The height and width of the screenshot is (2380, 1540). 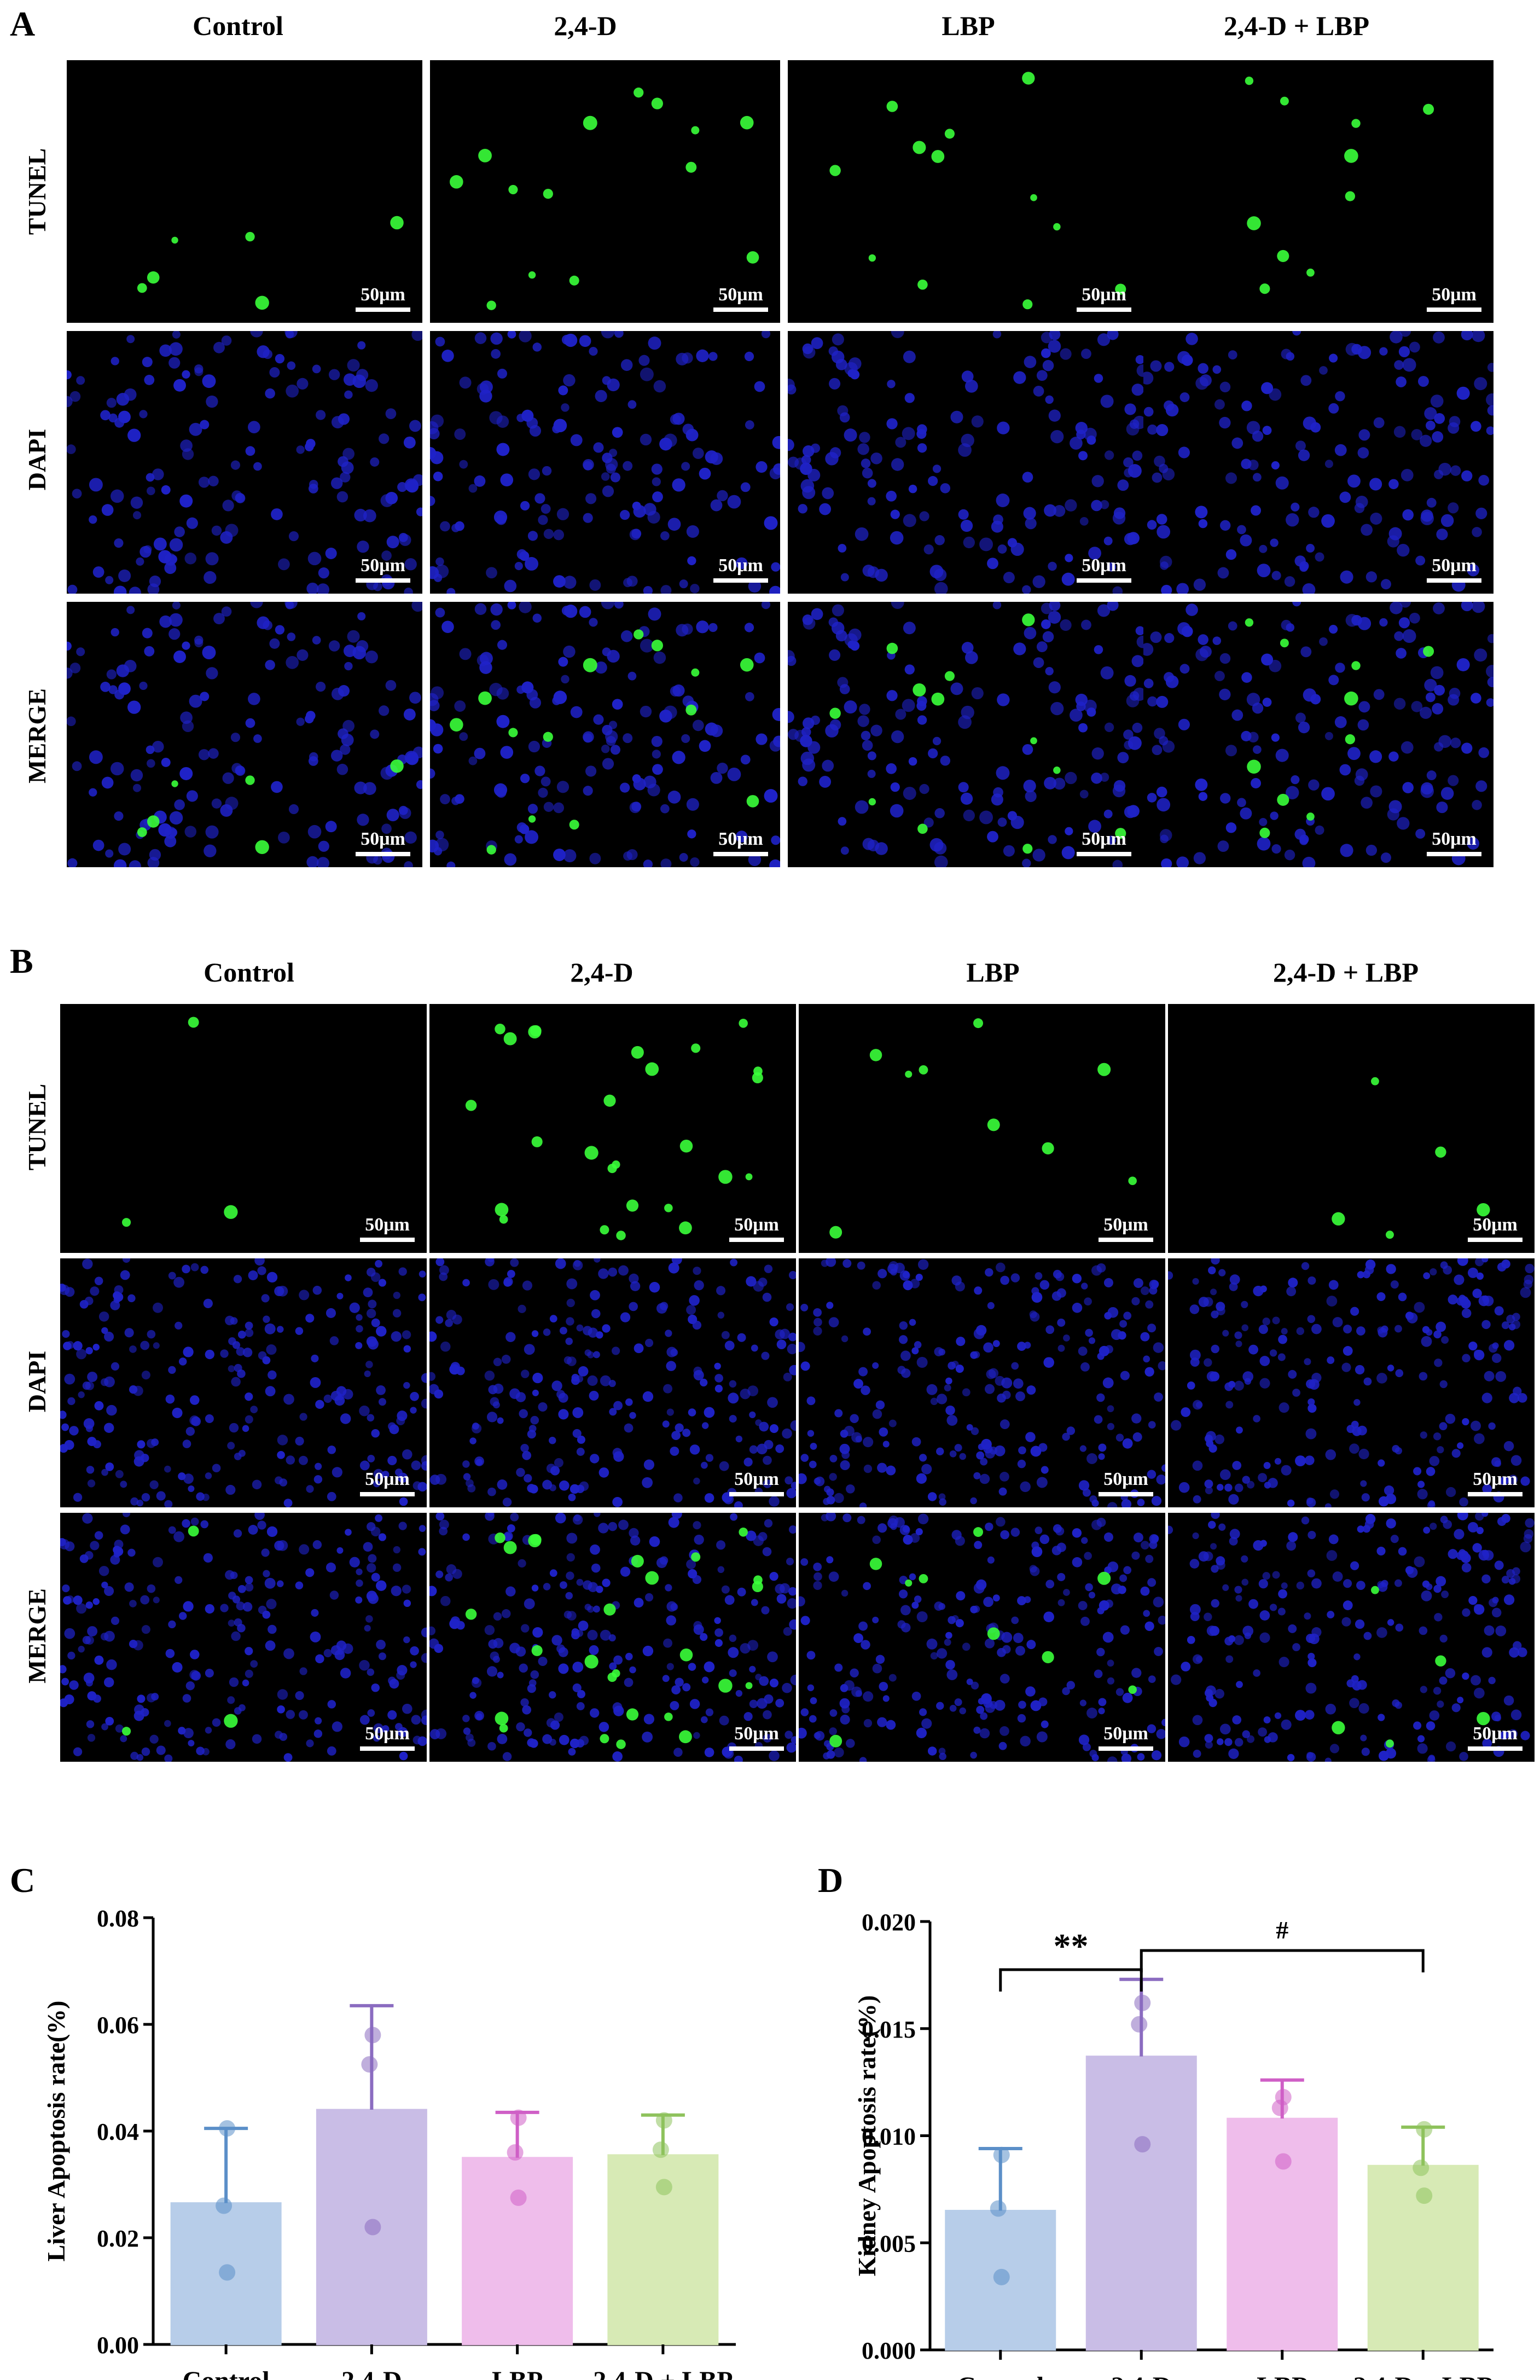 I want to click on micrograph-merge-control: 50μm, so click(x=243, y=1637).